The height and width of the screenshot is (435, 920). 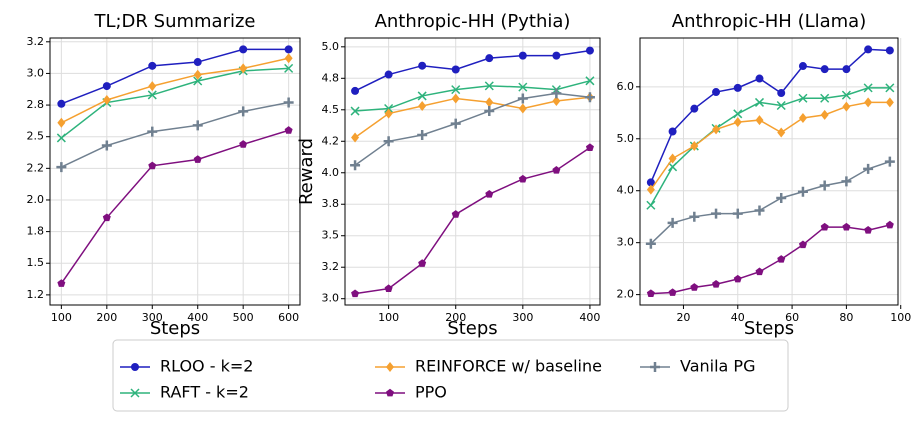 What do you see at coordinates (331, 203) in the screenshot?
I see `y-tick-label: 3.8` at bounding box center [331, 203].